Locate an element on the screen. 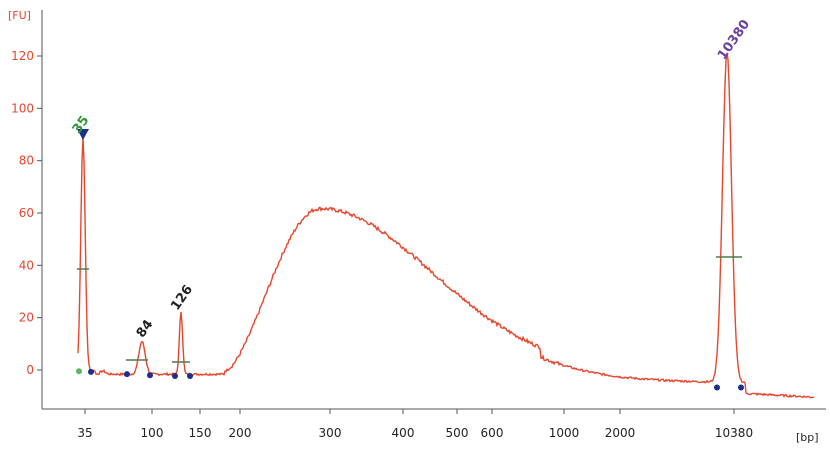 Image resolution: width=830 pixels, height=455 pixels. x-tick-label: 300 is located at coordinates (330, 433).